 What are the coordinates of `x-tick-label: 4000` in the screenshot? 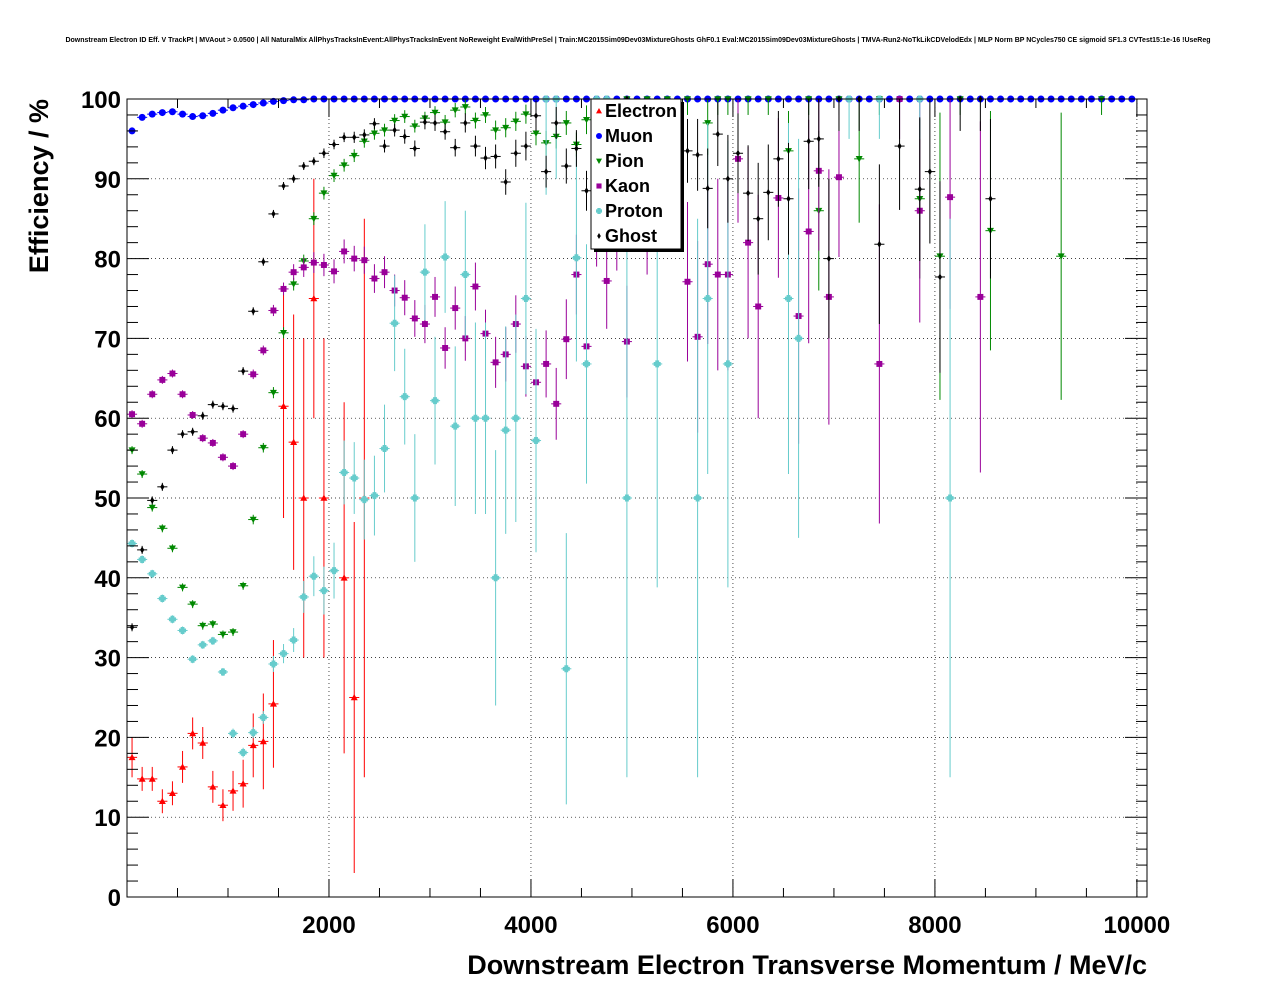 It's located at (530, 925).